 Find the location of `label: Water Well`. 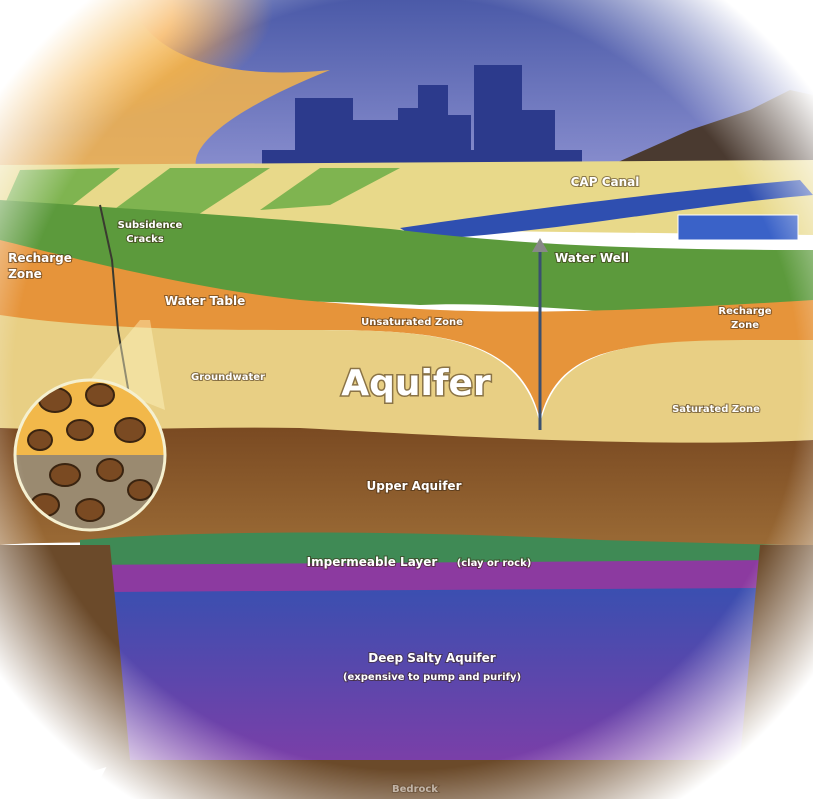

label: Water Well is located at coordinates (592, 258).